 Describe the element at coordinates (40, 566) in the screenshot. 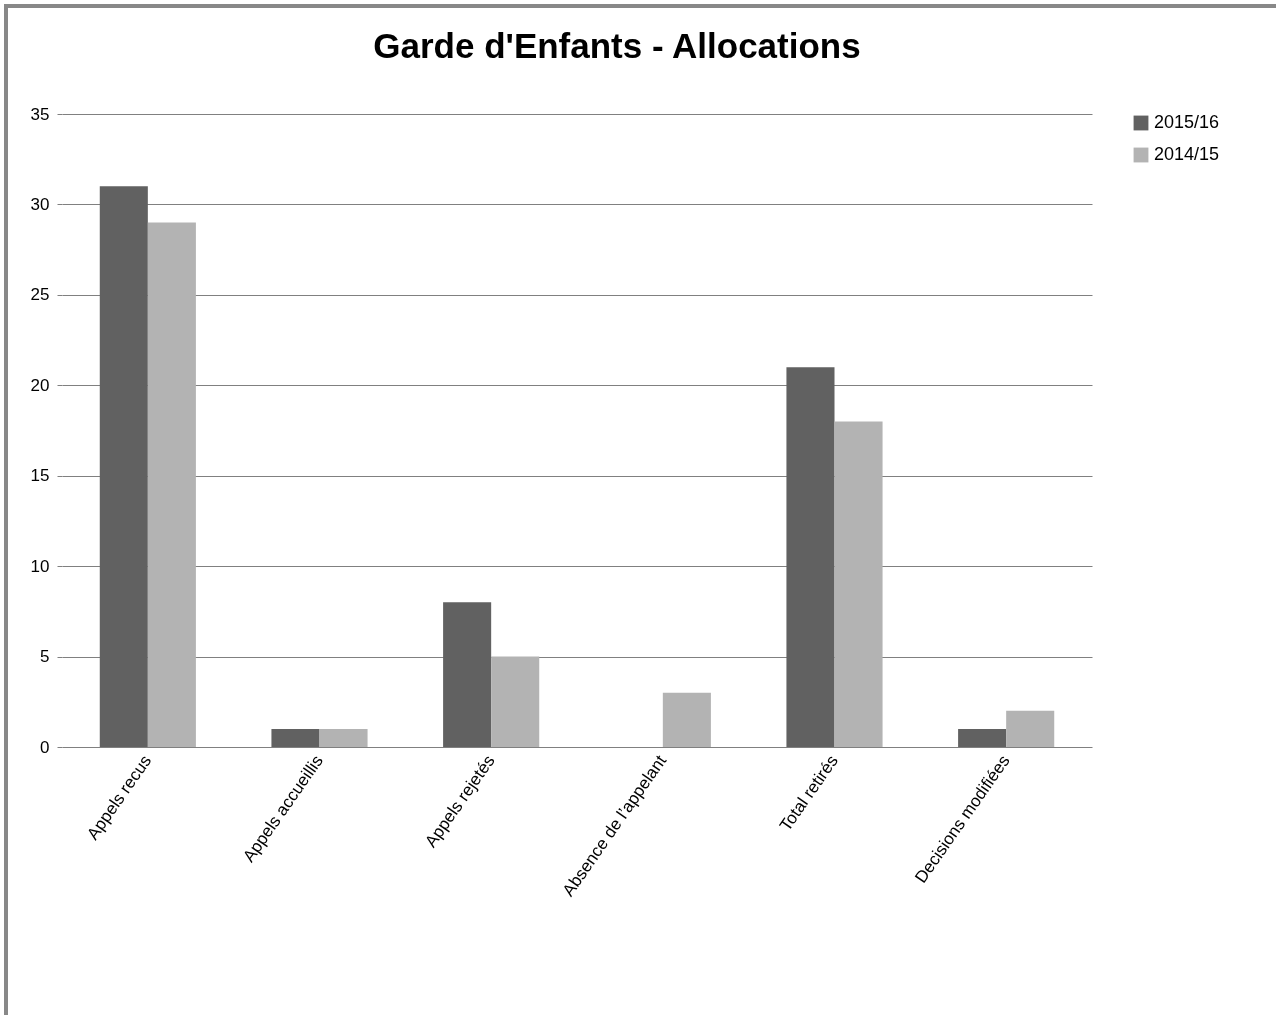

I see `y-tick-label: 10` at that location.